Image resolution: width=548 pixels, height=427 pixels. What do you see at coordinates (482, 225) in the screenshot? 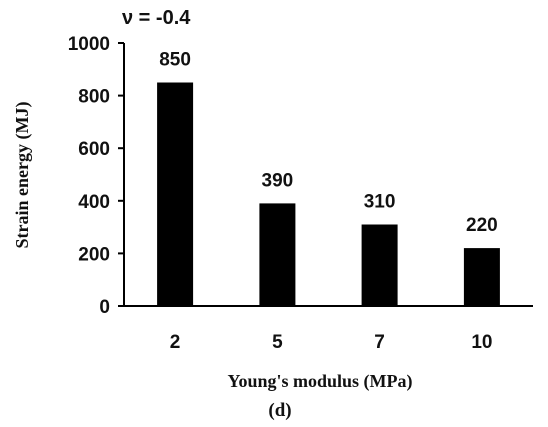
I see `data-label-10: 220` at bounding box center [482, 225].